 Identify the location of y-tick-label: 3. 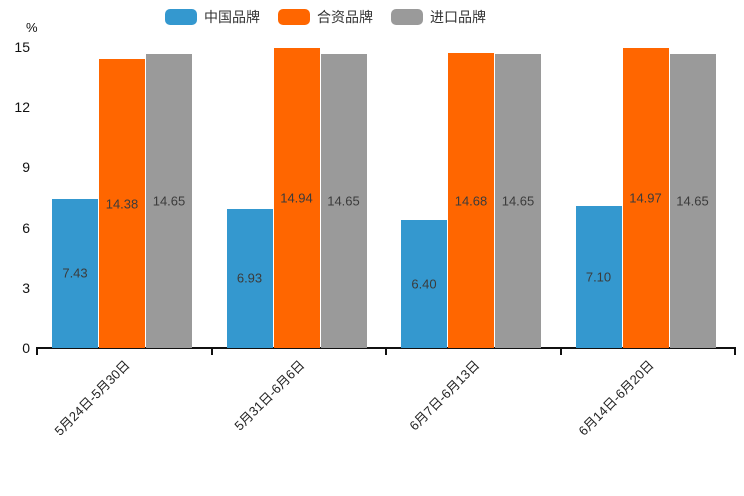
(26, 287).